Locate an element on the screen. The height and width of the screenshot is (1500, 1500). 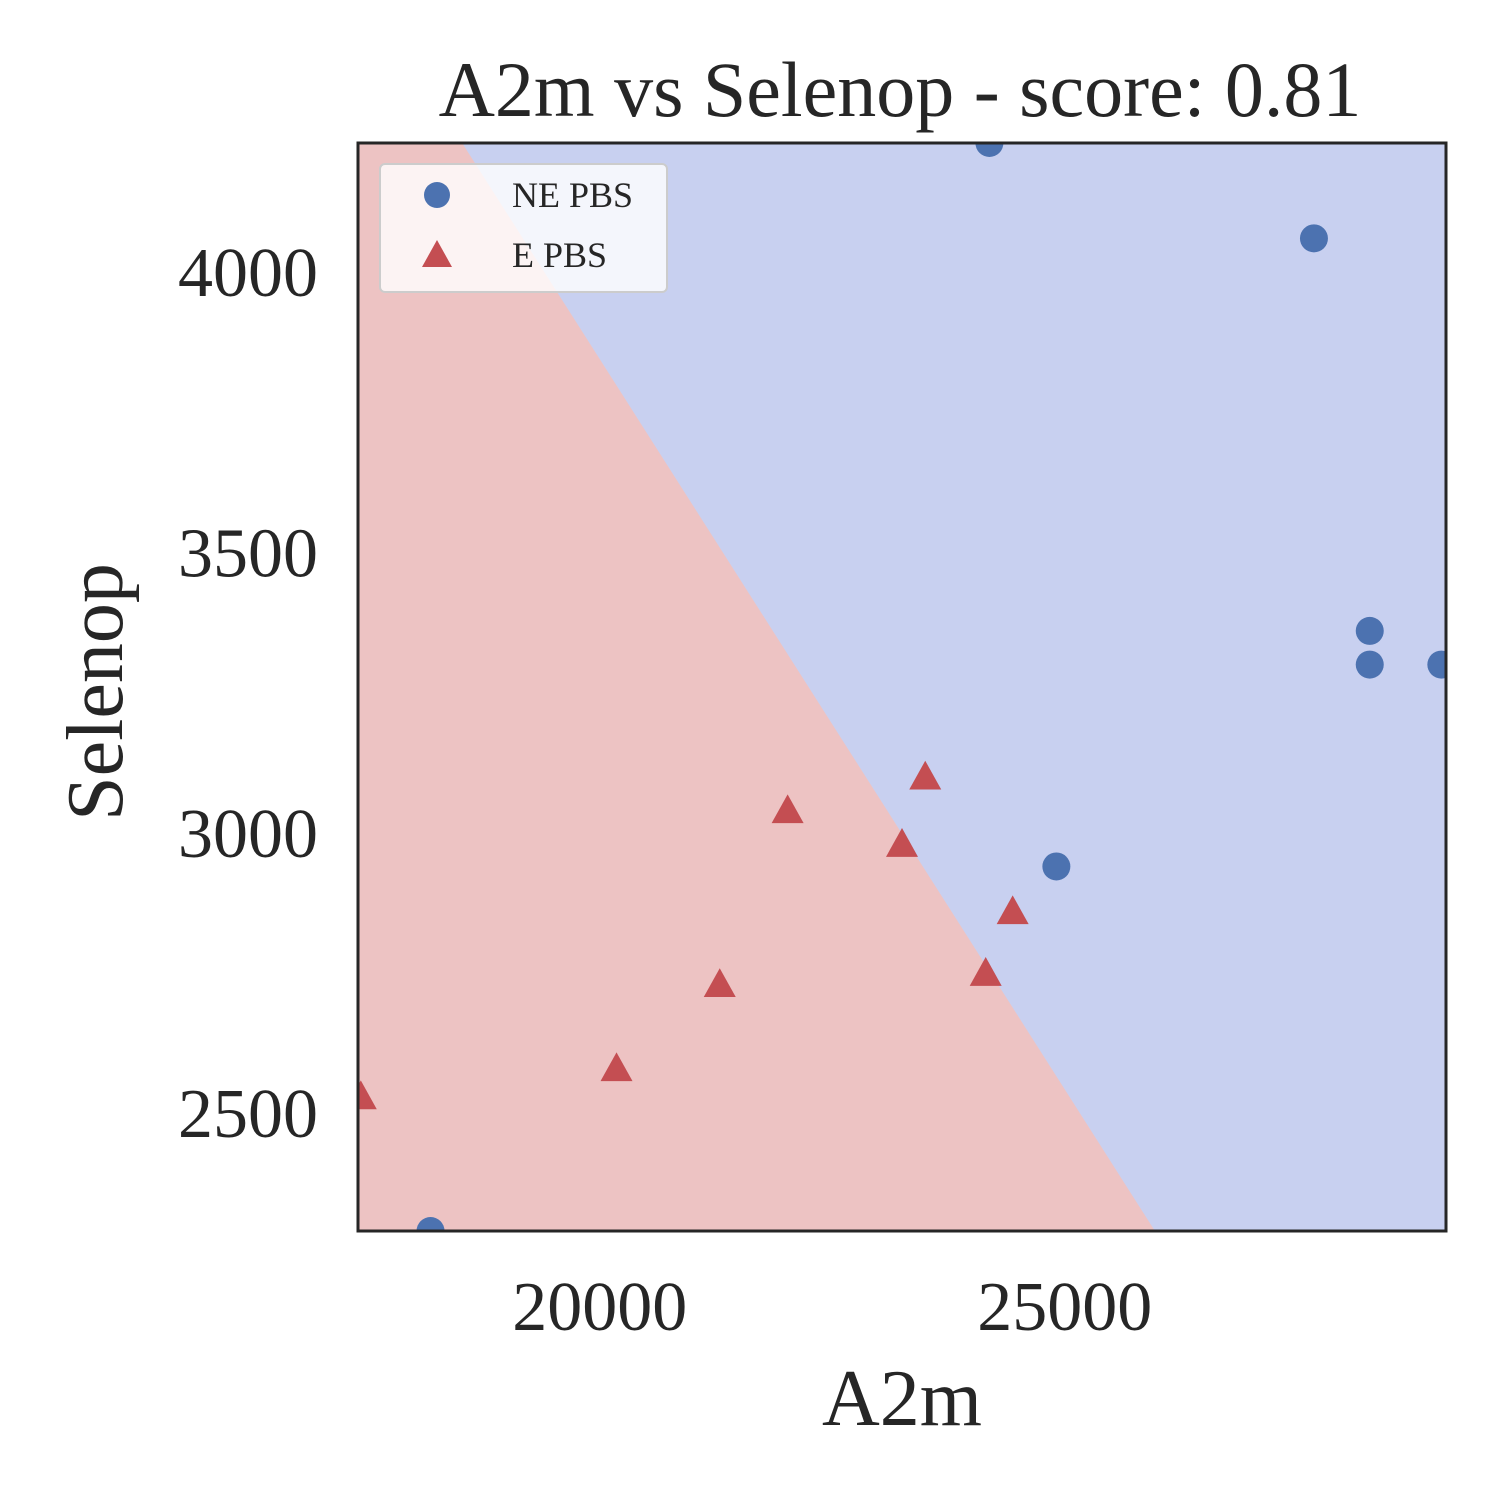
legend-marker-ne-pbs is located at coordinates (437, 195).